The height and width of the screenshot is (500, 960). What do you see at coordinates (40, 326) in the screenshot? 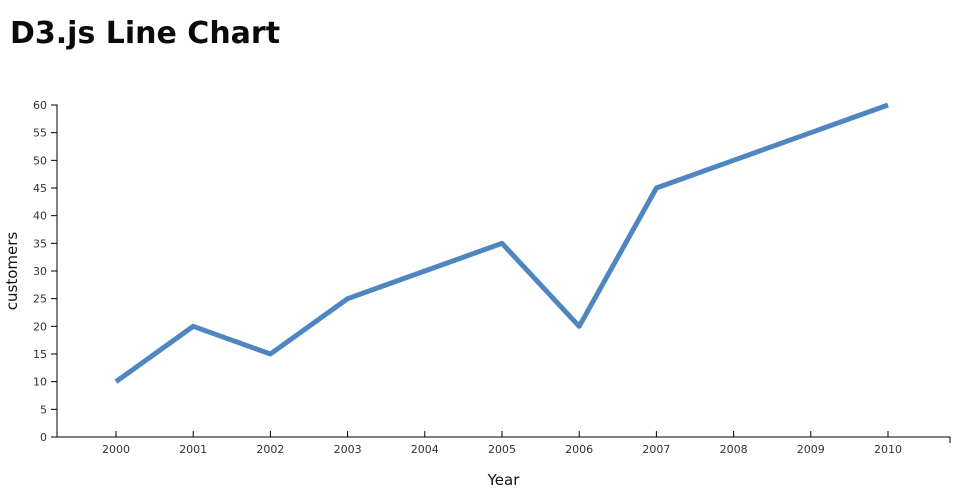
I see `y-tick-label: 20` at bounding box center [40, 326].